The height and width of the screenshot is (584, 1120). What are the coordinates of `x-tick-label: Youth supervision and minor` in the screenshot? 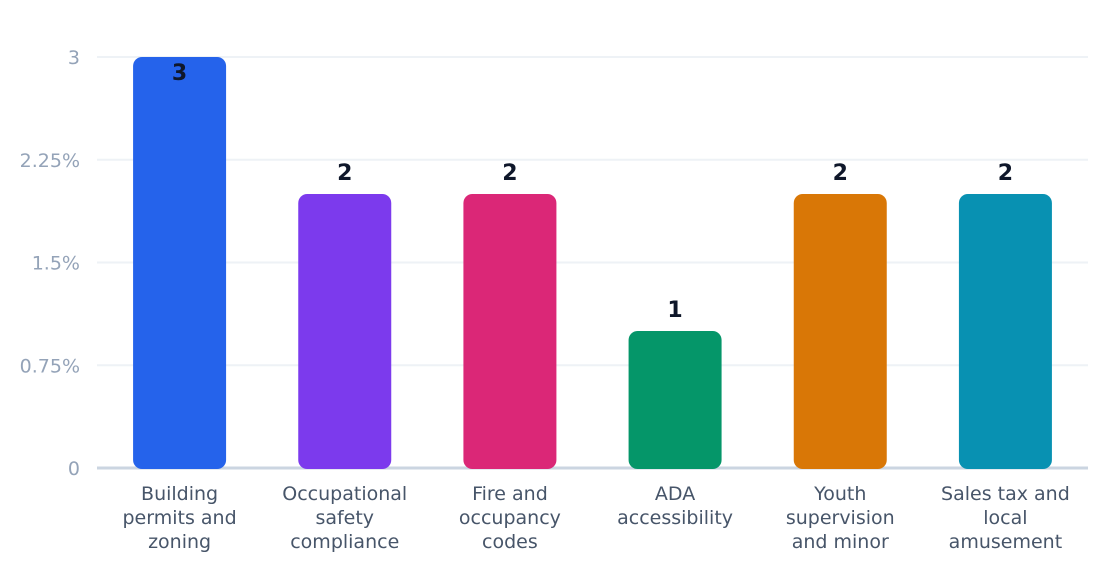 It's located at (840, 518).